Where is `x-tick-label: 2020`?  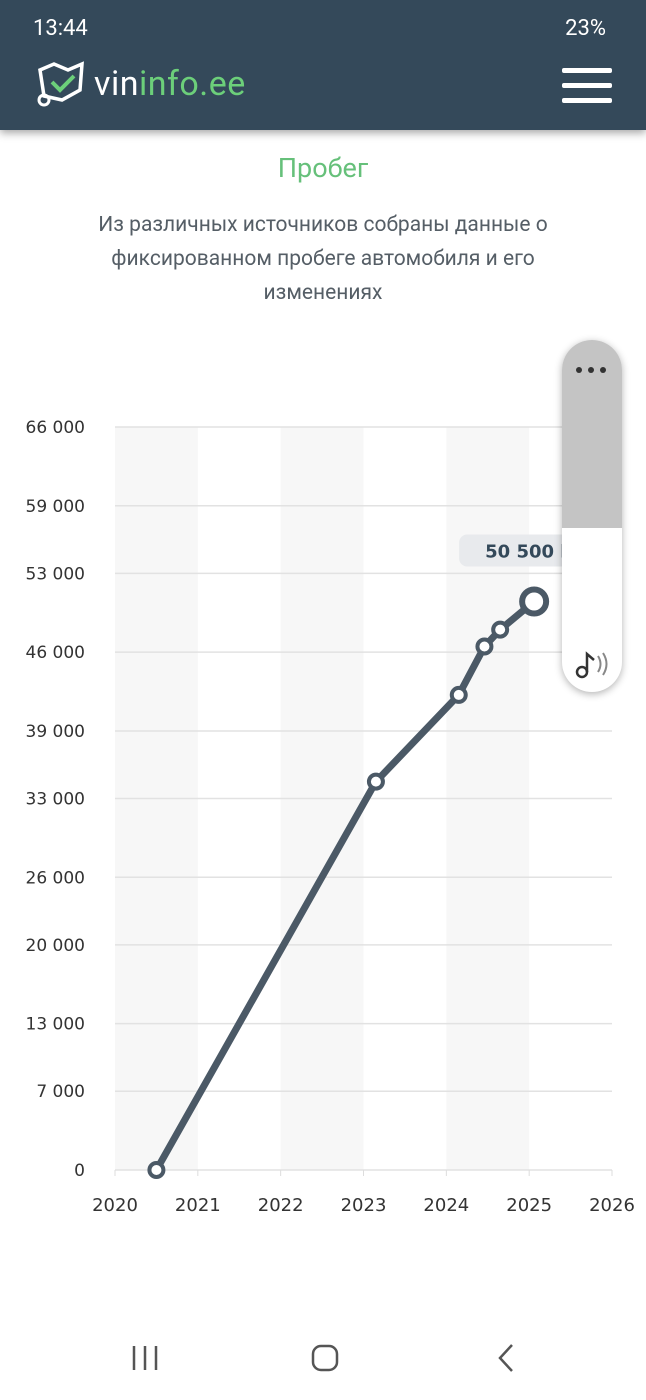
x-tick-label: 2020 is located at coordinates (115, 1205).